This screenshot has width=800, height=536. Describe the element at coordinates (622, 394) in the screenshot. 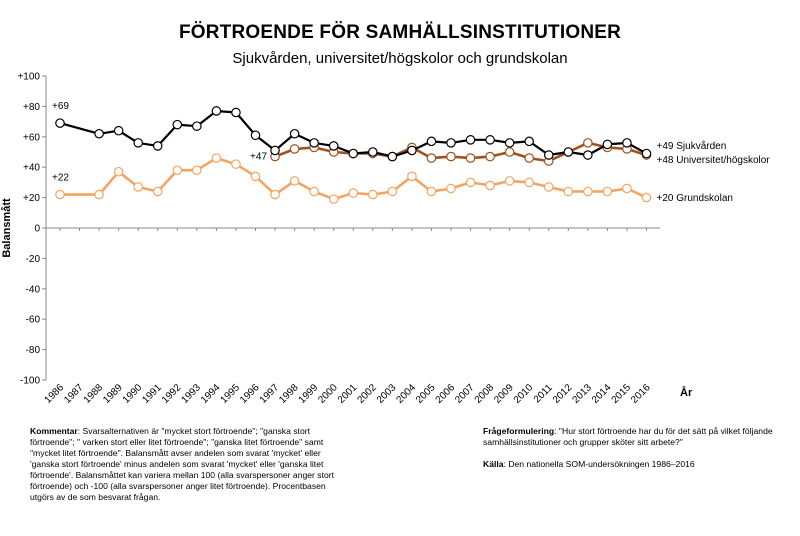

I see `x-tick-label: 2015` at that location.